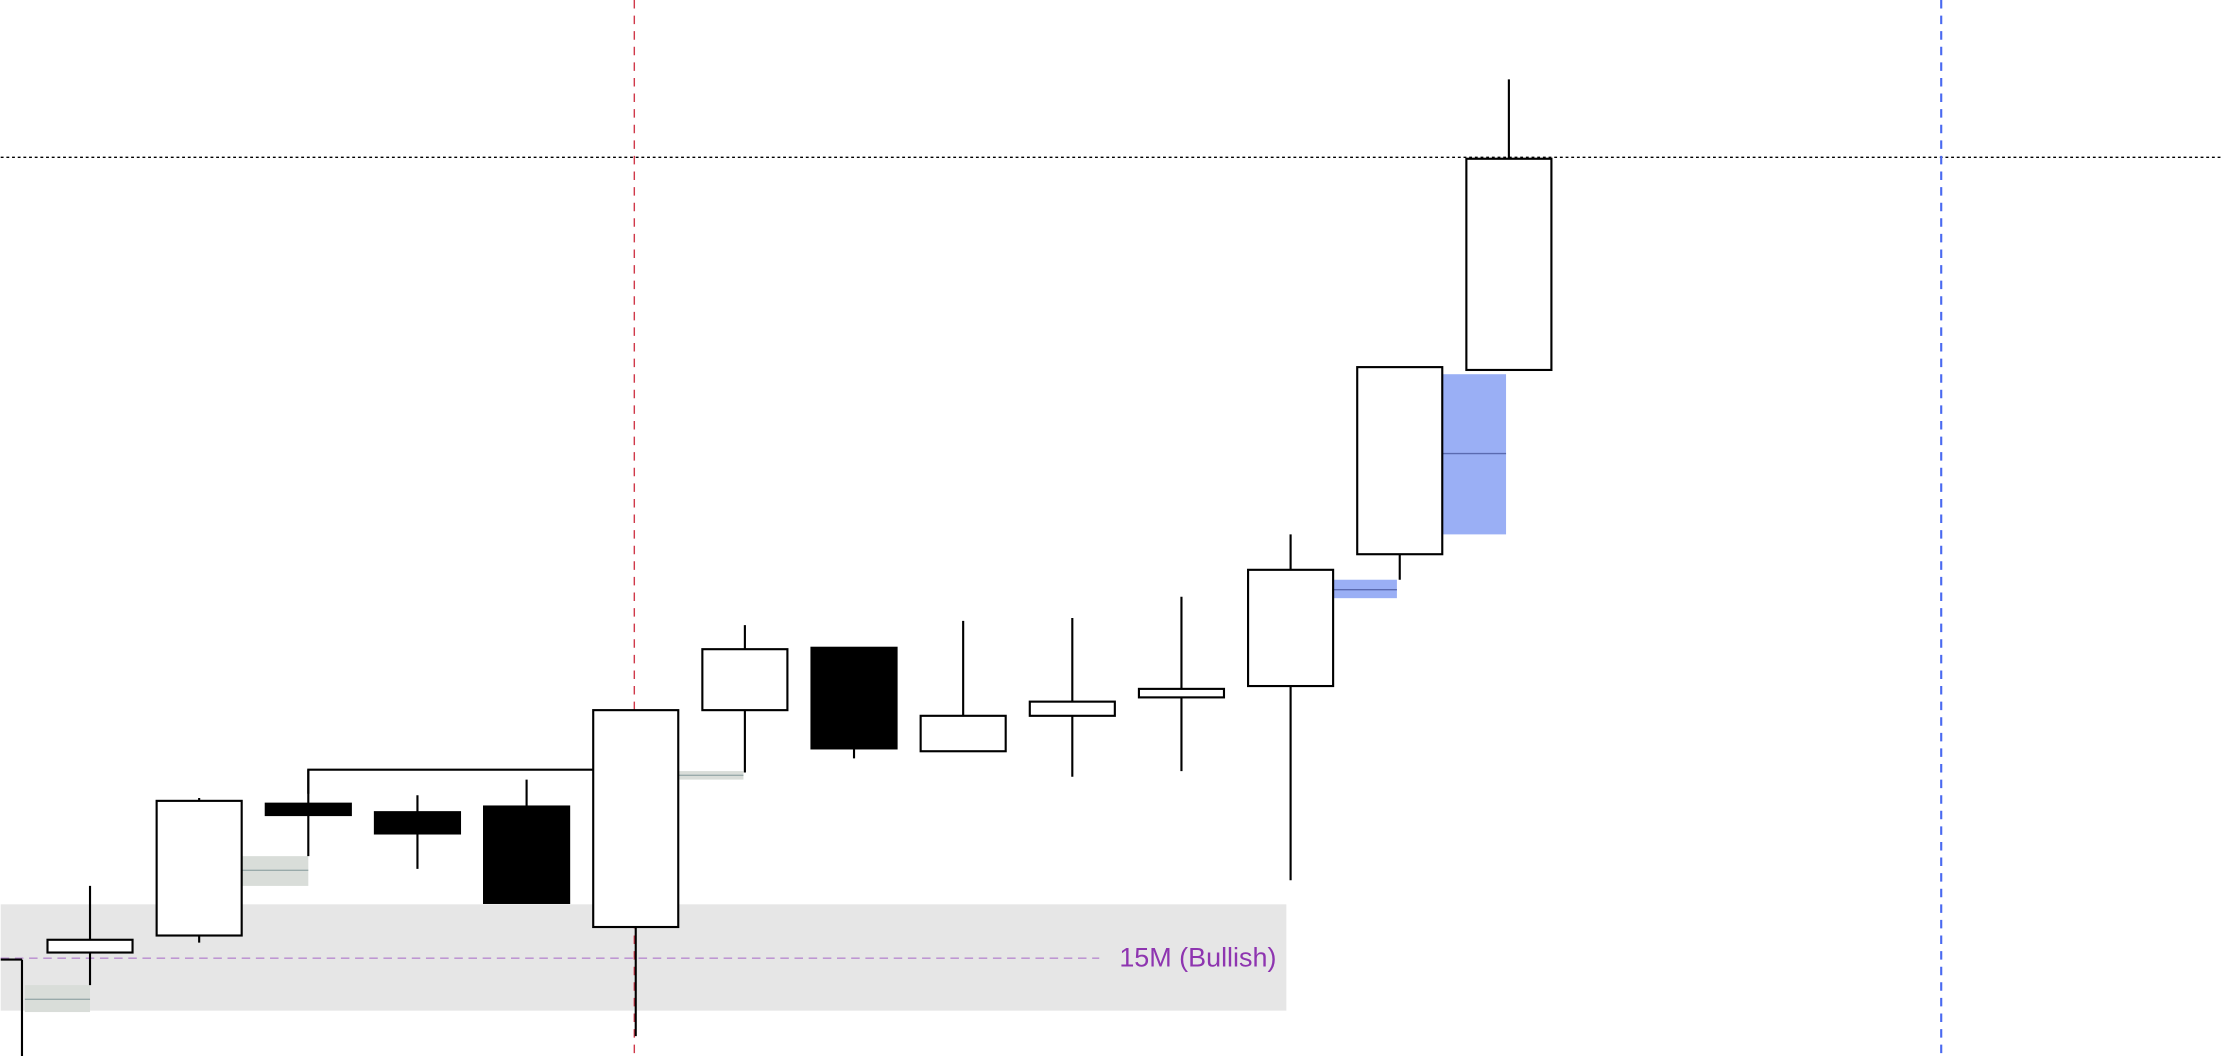 The image size is (2224, 1056). I want to click on structure-line, so click(450, 781).